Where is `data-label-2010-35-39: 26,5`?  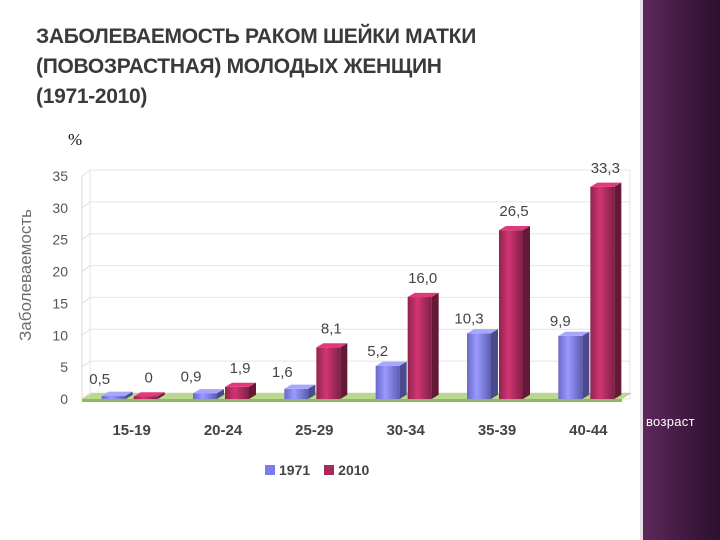
data-label-2010-35-39: 26,5 is located at coordinates (513, 211).